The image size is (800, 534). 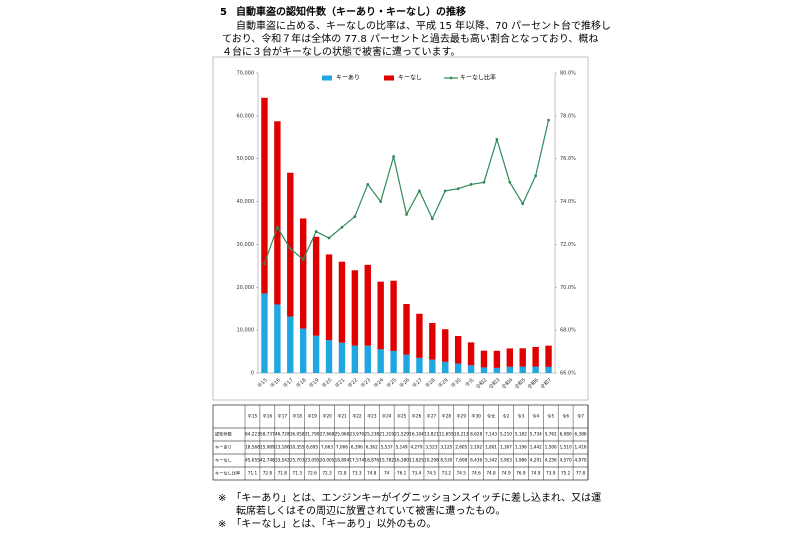 I want to click on table-cell: 13,186, so click(x=282, y=447).